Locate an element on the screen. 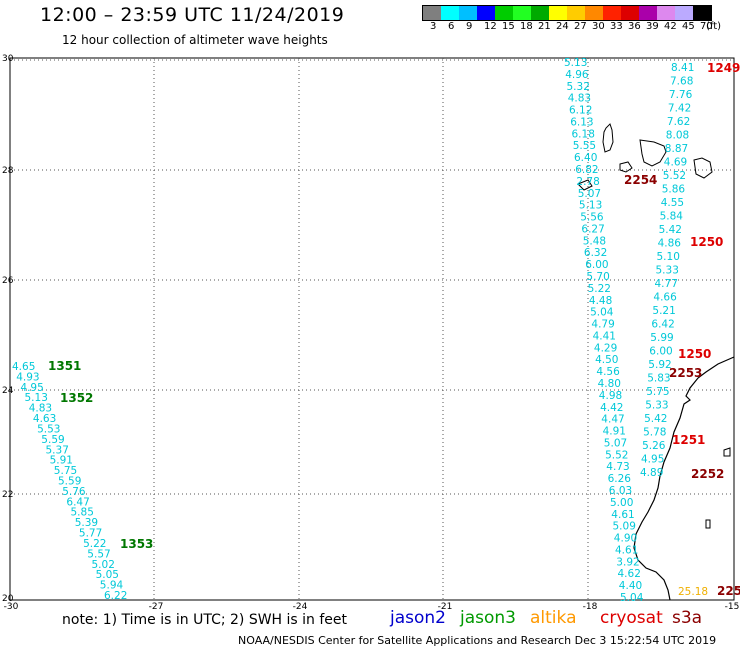 This screenshot has width=740, height=650. swh-value: 4.56 is located at coordinates (608, 372).